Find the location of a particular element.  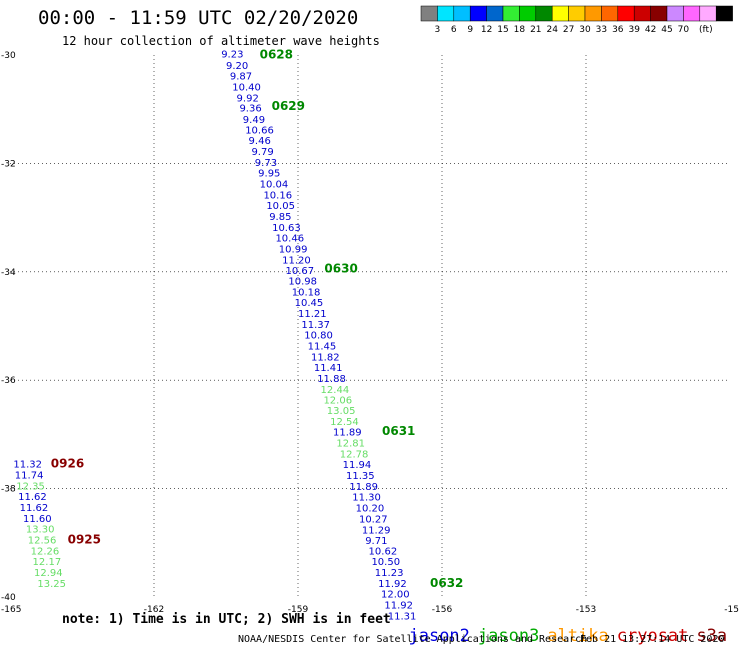

wave-height-label: 11.45 is located at coordinates (322, 347).